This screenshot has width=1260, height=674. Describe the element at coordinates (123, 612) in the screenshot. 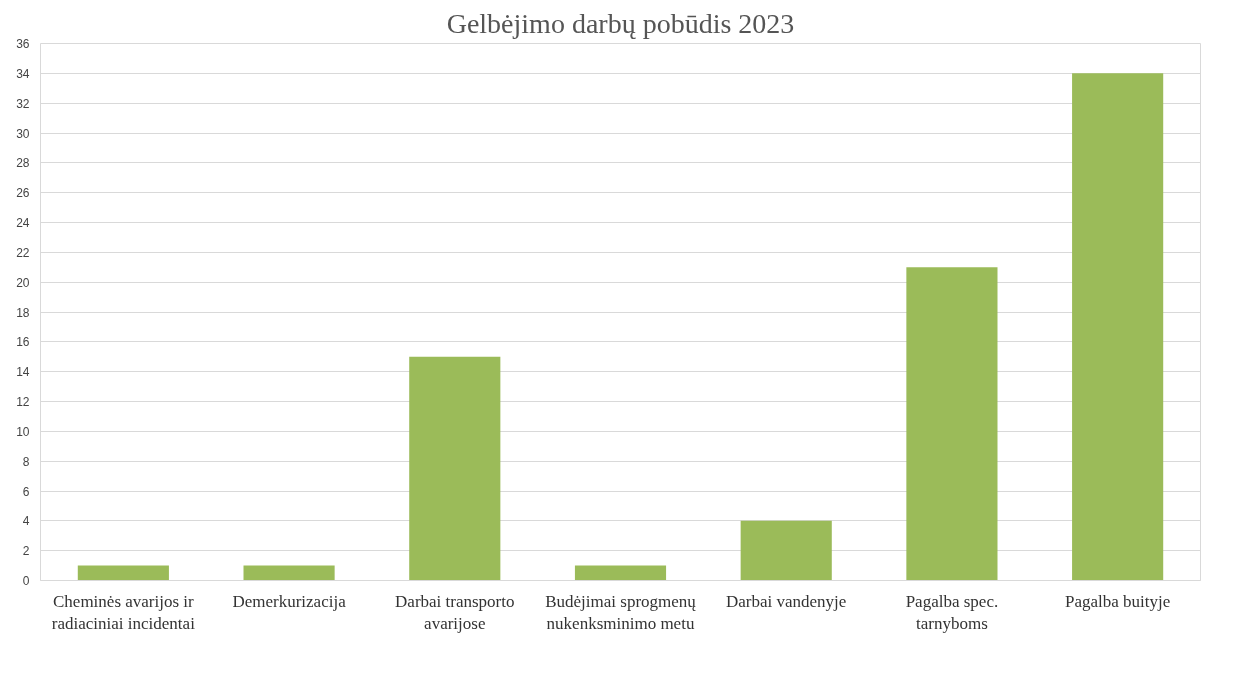

I see `x-tick-label: Cheminės avarijos ir radiaciniai incidentai` at that location.